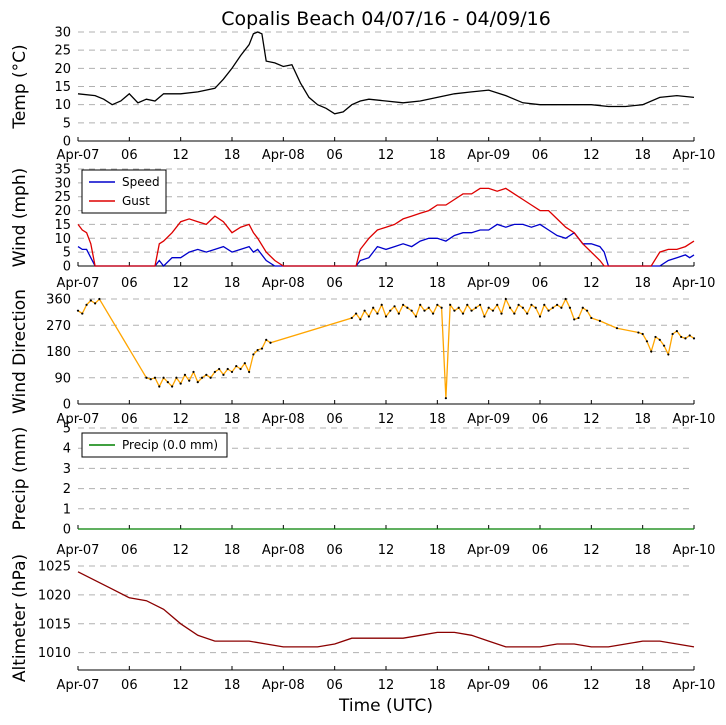 This screenshot has width=726, height=725. What do you see at coordinates (58, 300) in the screenshot?
I see `y-tick-label: 360` at bounding box center [58, 300].